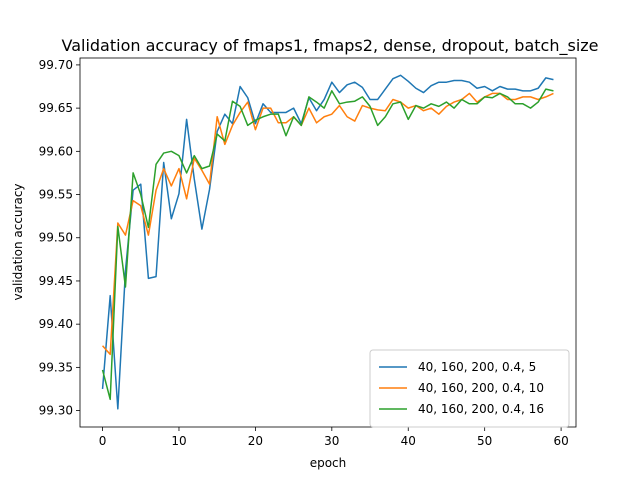 This screenshot has height=480, width=640. What do you see at coordinates (484, 441) in the screenshot?
I see `x-tick-label: 50` at bounding box center [484, 441].